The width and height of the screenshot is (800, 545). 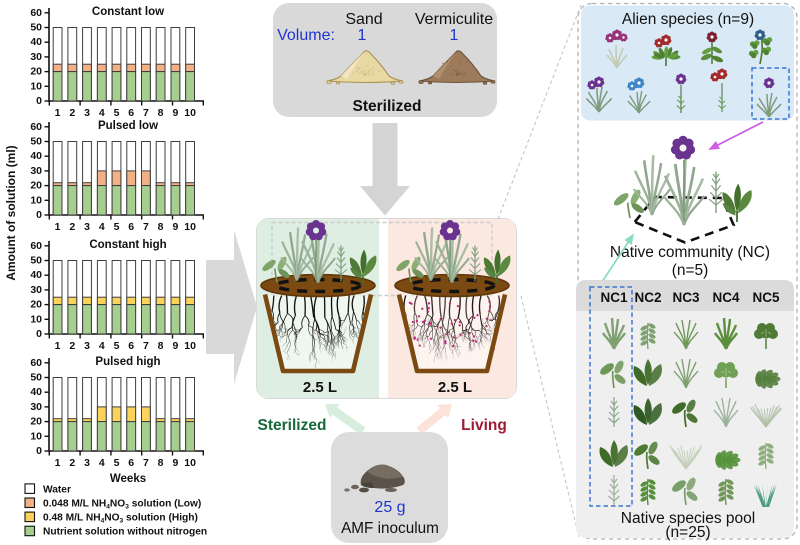 What do you see at coordinates (128, 479) in the screenshot?
I see `svg-text: Weeks` at bounding box center [128, 479].